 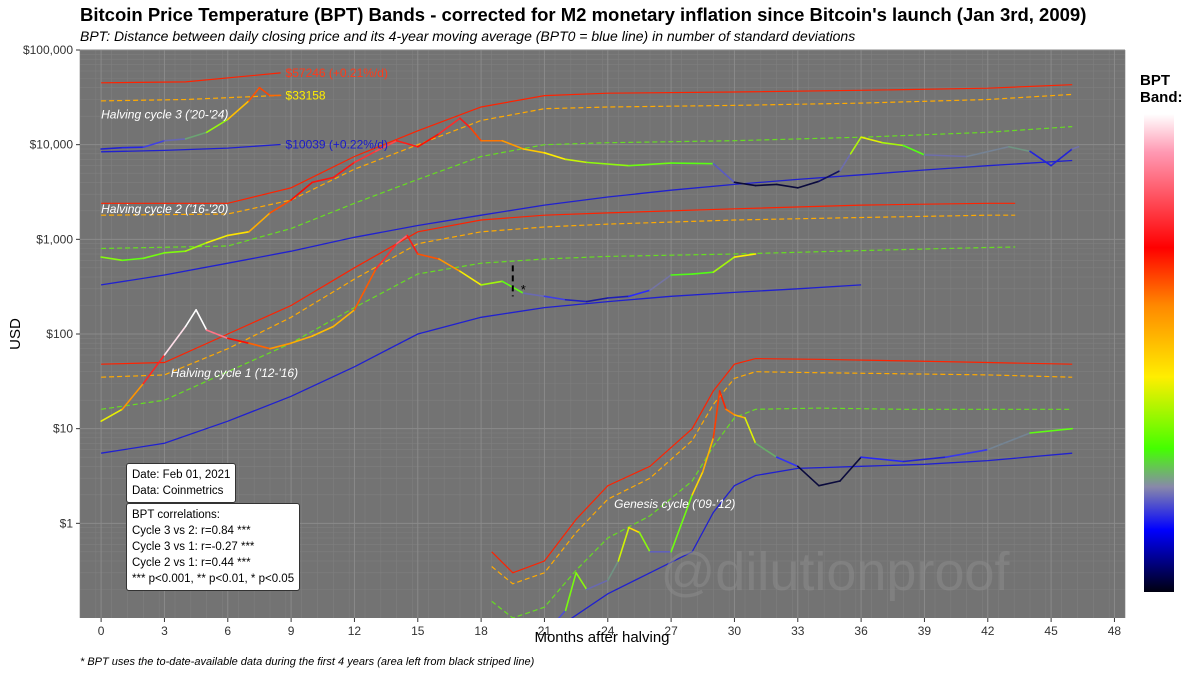 I want to click on significance-legend: *** p<0.001, ** p<0.01, * p<0.05, so click(x=213, y=579).